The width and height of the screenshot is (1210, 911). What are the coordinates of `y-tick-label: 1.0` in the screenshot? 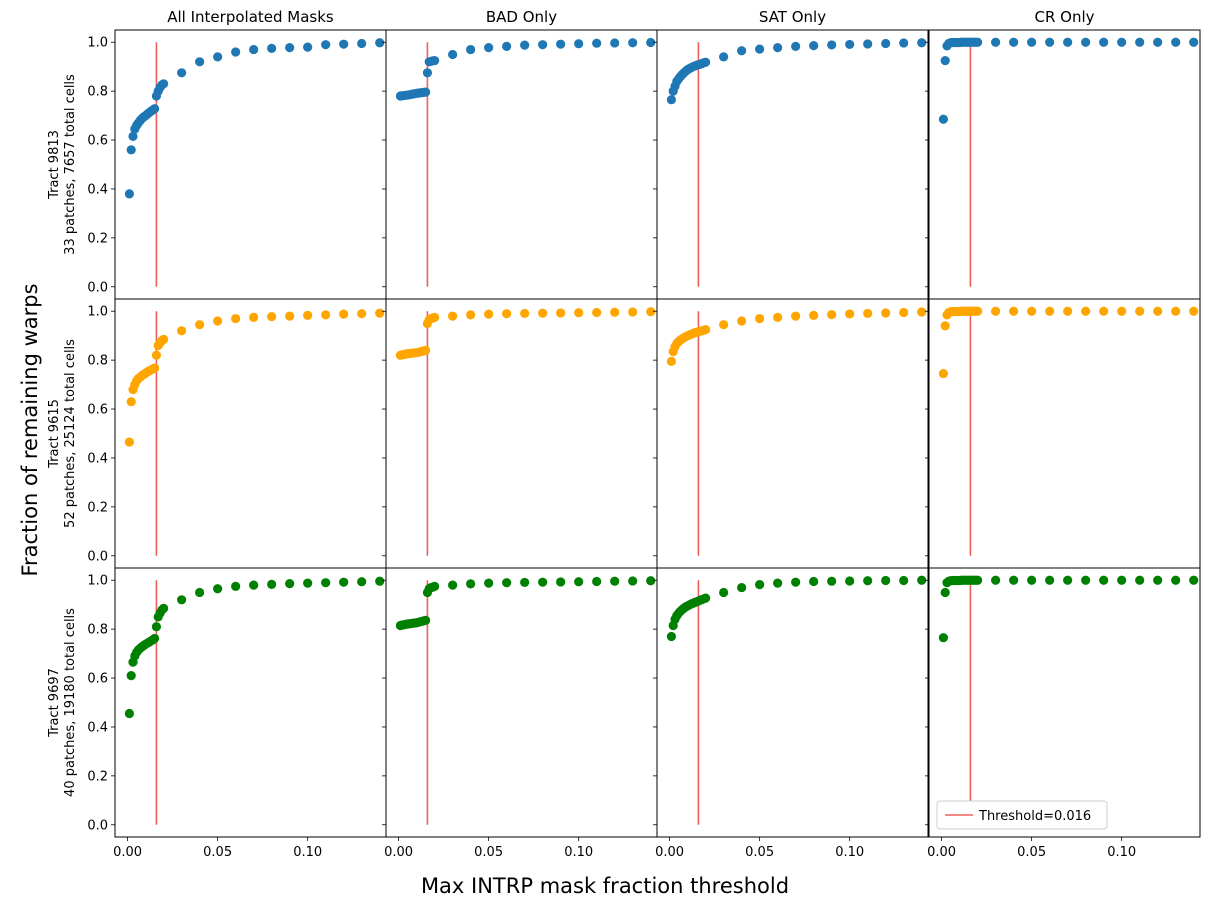 It's located at (97, 43).